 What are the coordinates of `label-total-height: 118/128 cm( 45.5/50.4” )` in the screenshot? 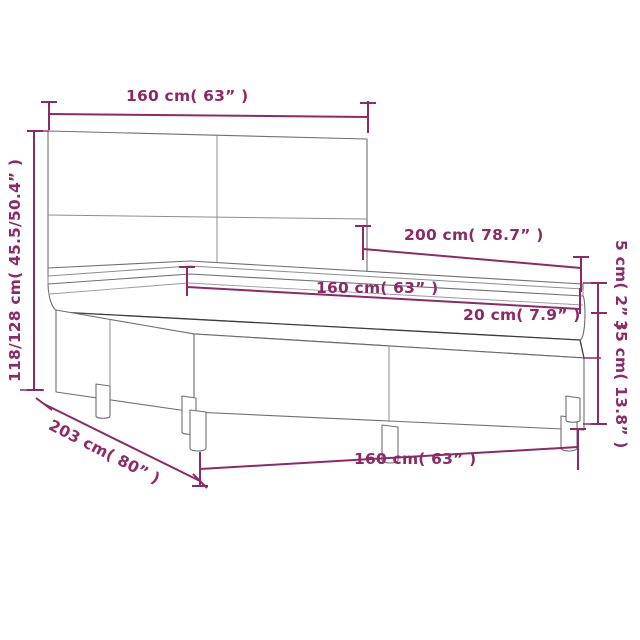 It's located at (15, 270).